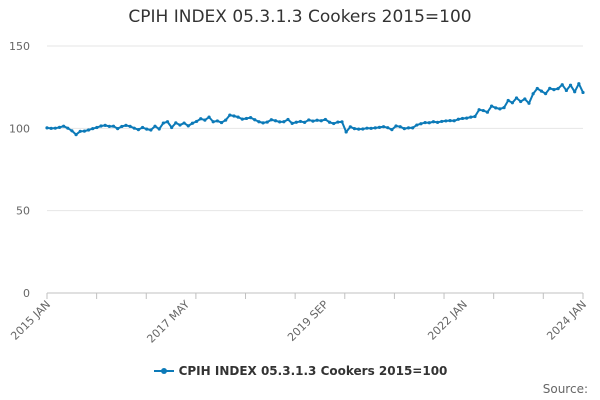  Describe the element at coordinates (308, 321) in the screenshot. I see `x-tick-label: 2019 SEP` at that location.